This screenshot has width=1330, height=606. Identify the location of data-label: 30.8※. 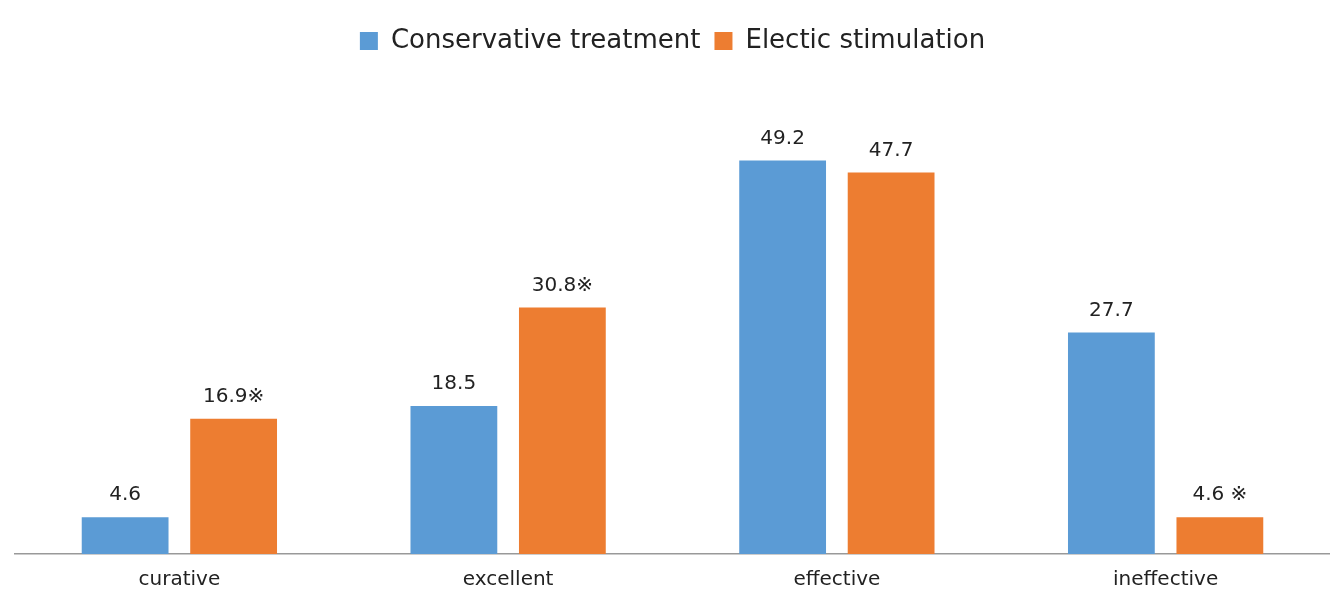
(562, 283).